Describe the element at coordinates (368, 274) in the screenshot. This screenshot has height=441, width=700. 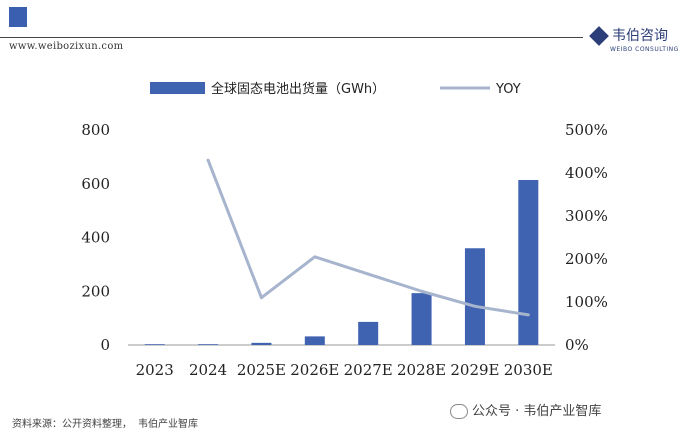
I see `yoy-point-2027E` at that location.